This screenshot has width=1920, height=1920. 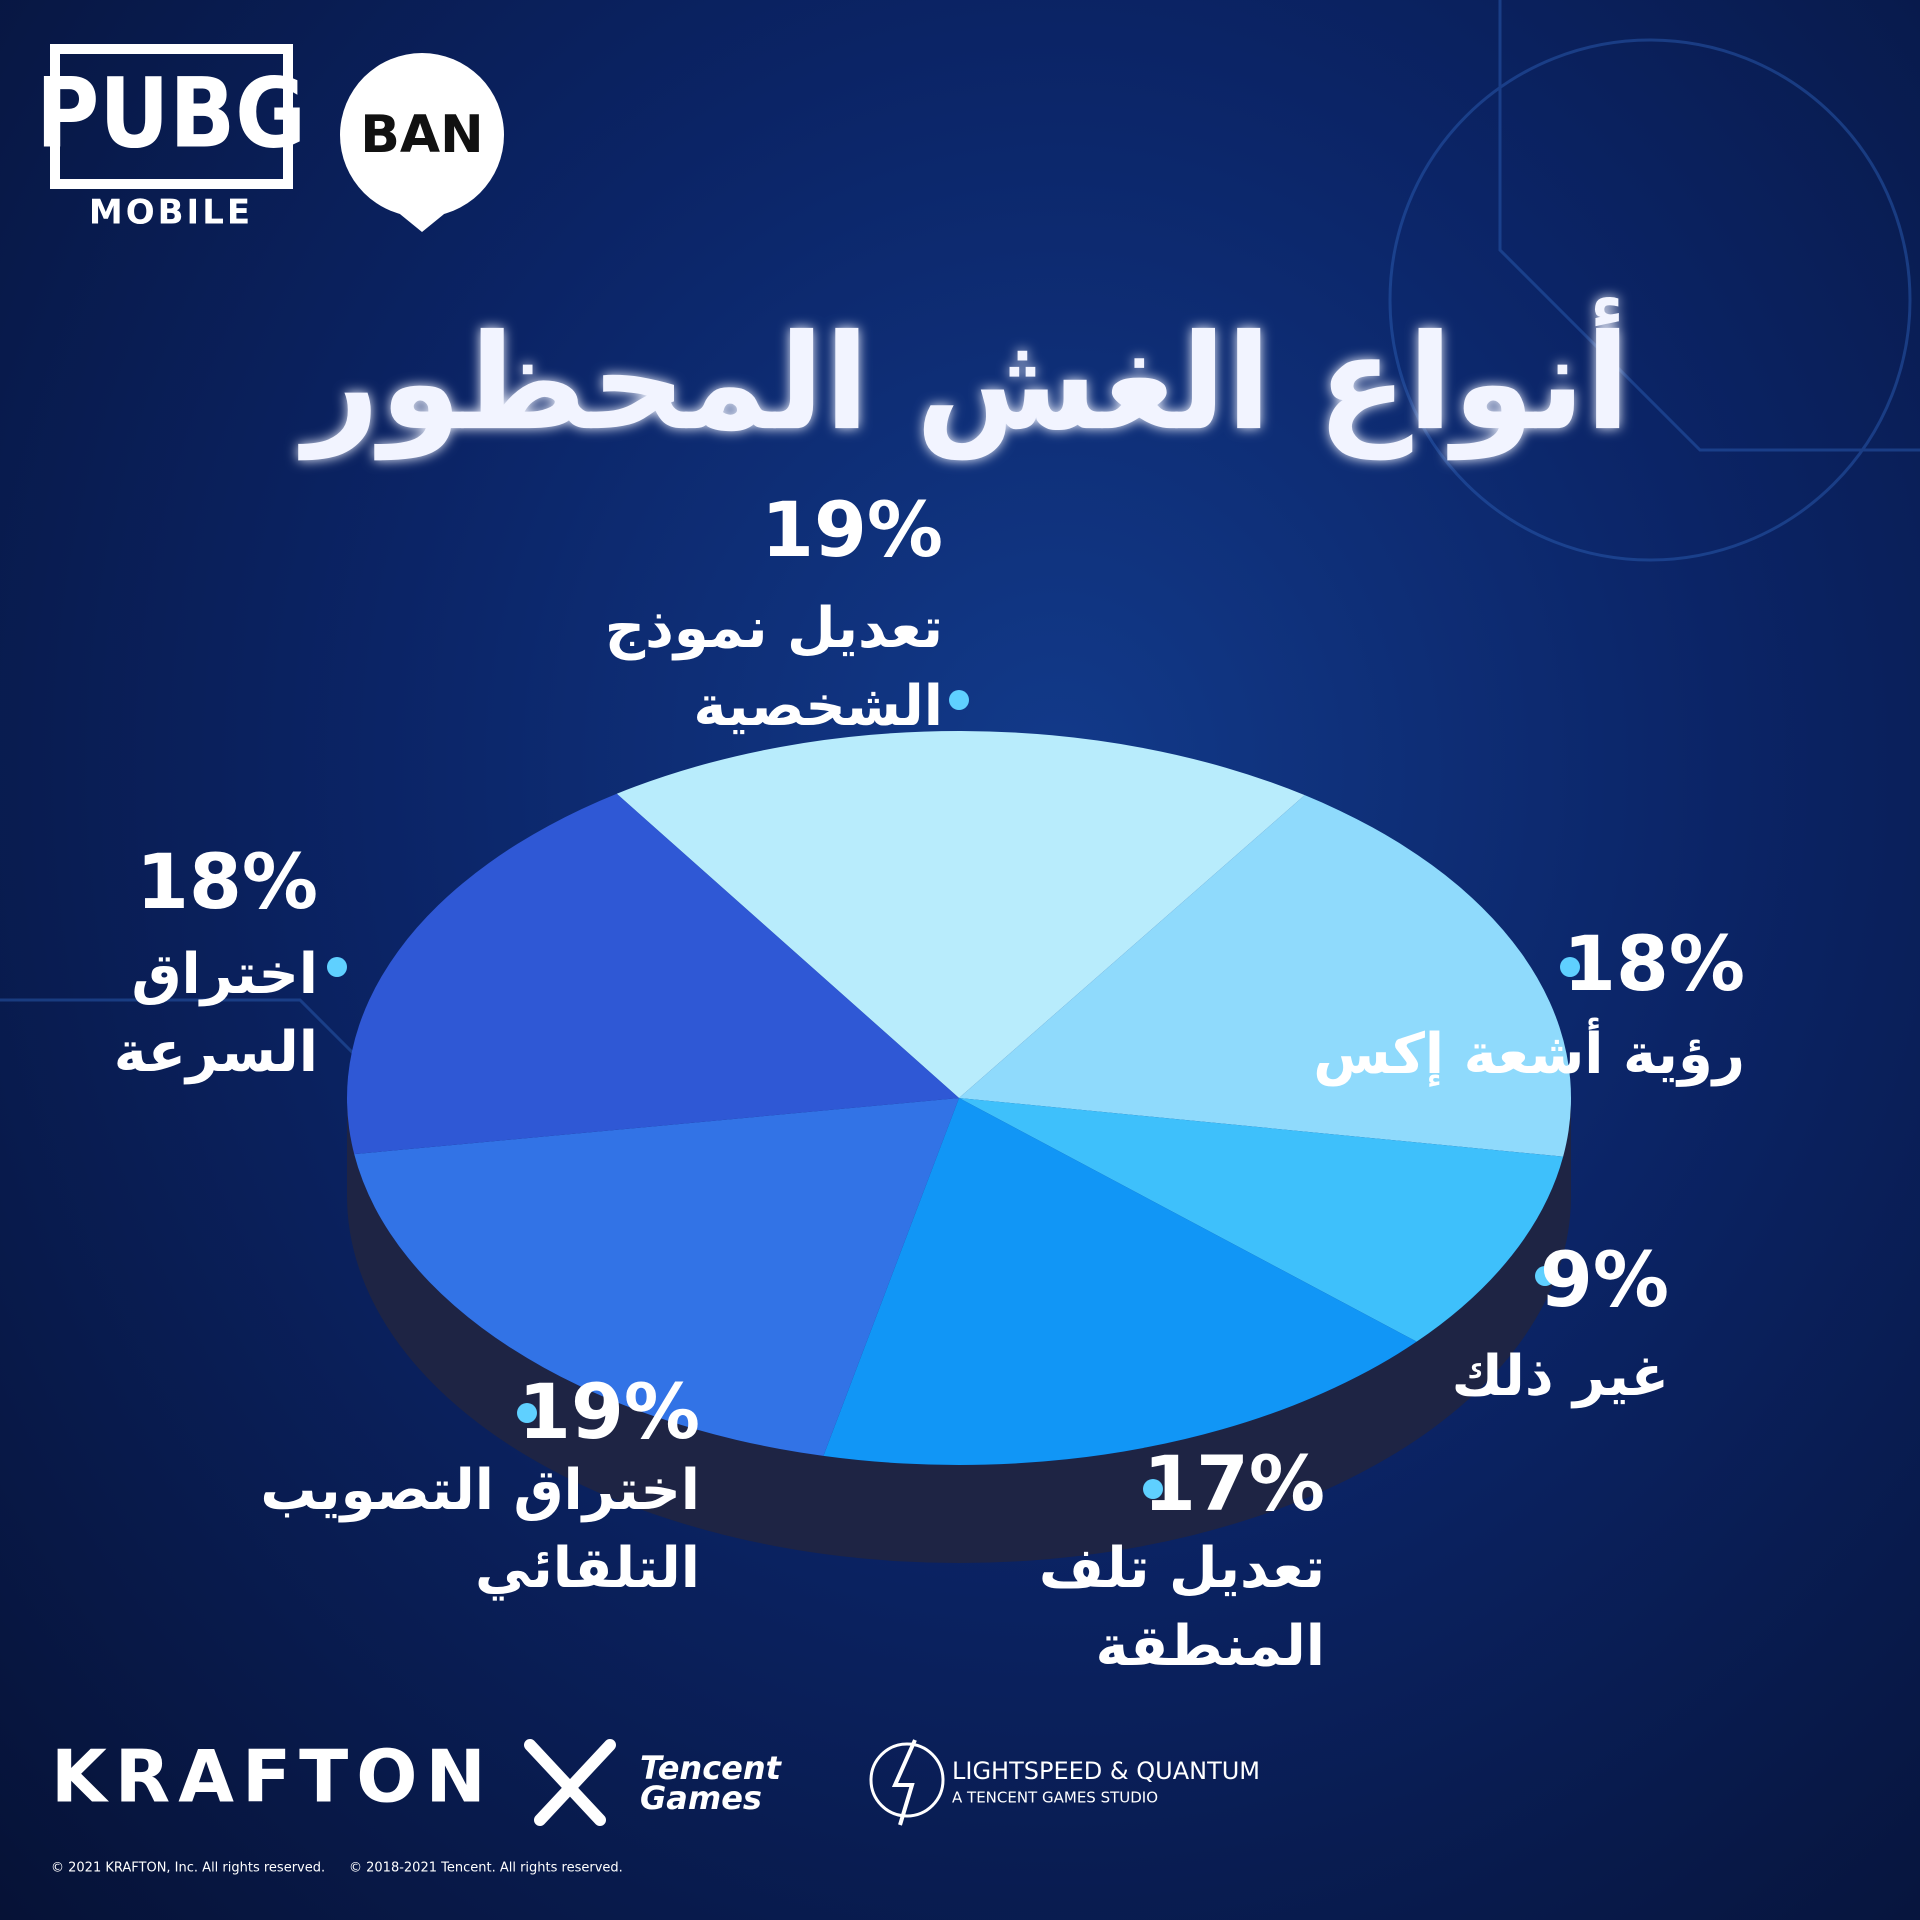 I want to click on games-logo: Games, so click(x=701, y=1798).